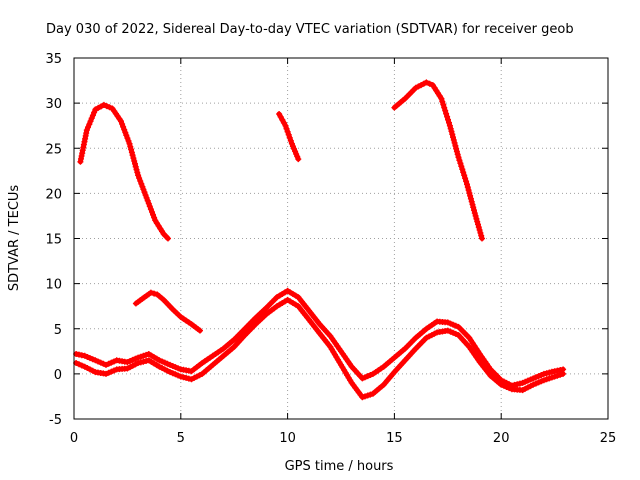 The image size is (640, 480). What do you see at coordinates (74, 438) in the screenshot?
I see `x-tick-label: 0` at bounding box center [74, 438].